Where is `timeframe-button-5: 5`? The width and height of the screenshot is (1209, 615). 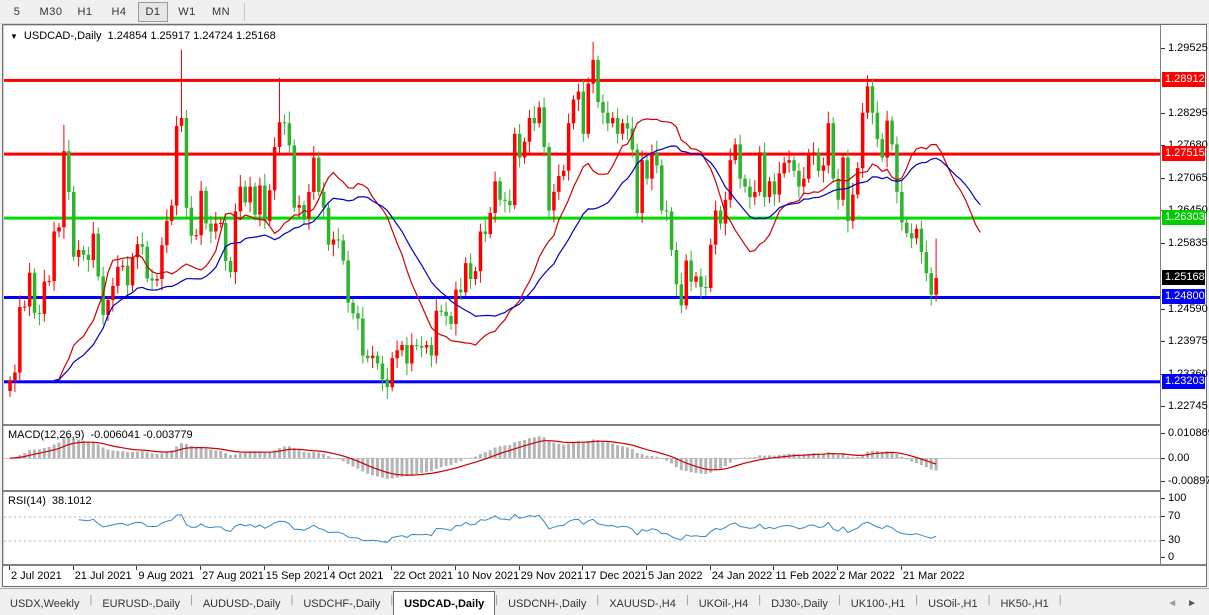
timeframe-button-5: 5 is located at coordinates (17, 11).